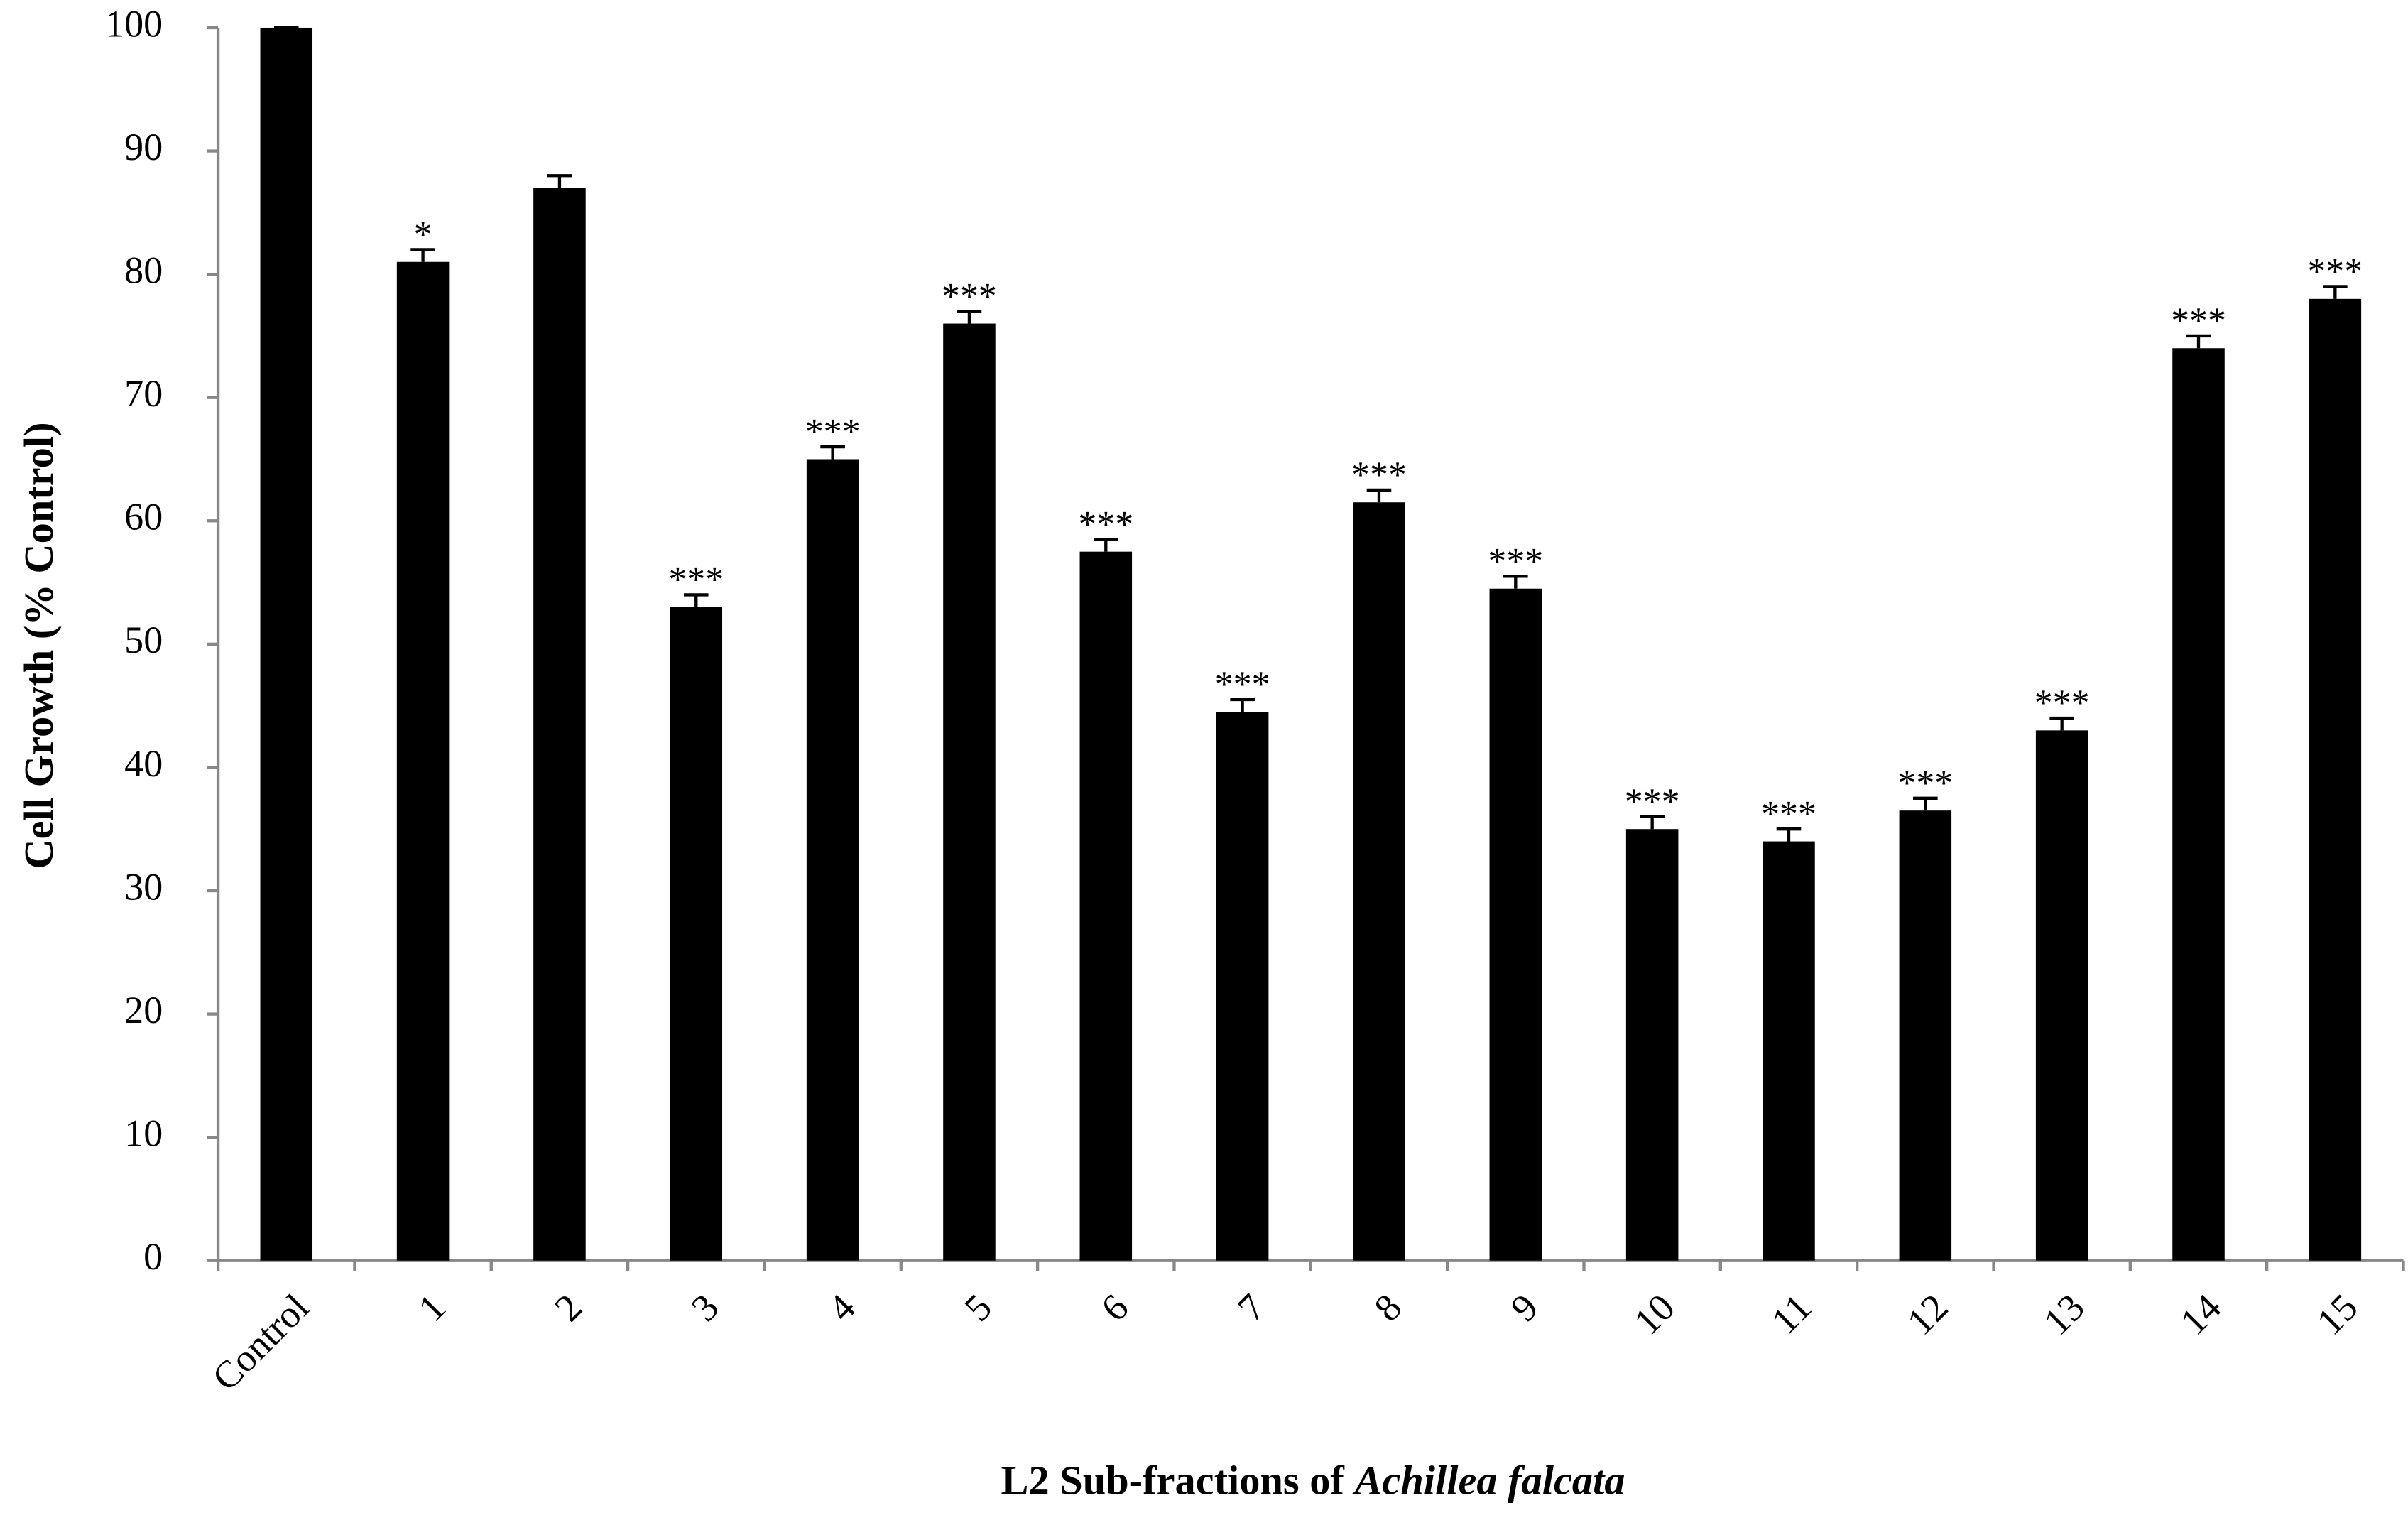 This screenshot has width=2408, height=1525. I want to click on y-tick-label: 90, so click(143, 147).